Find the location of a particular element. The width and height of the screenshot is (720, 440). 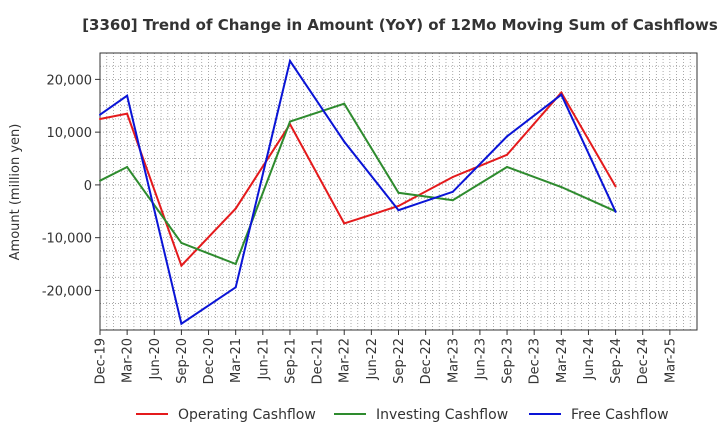

x-tick-label: Mar-20 is located at coordinates (128, 360).